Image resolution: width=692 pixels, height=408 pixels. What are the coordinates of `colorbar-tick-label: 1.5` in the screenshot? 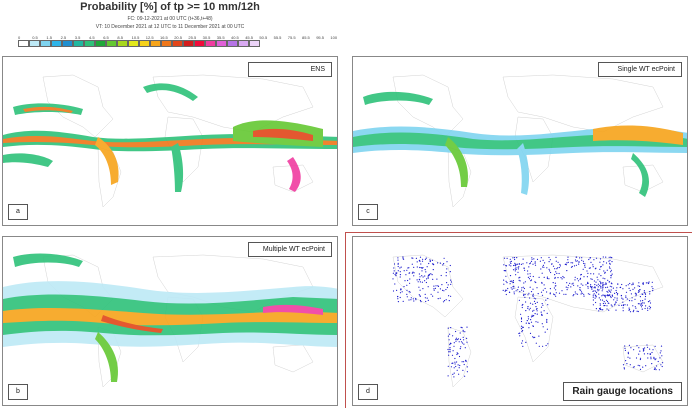 It's located at (49, 37).